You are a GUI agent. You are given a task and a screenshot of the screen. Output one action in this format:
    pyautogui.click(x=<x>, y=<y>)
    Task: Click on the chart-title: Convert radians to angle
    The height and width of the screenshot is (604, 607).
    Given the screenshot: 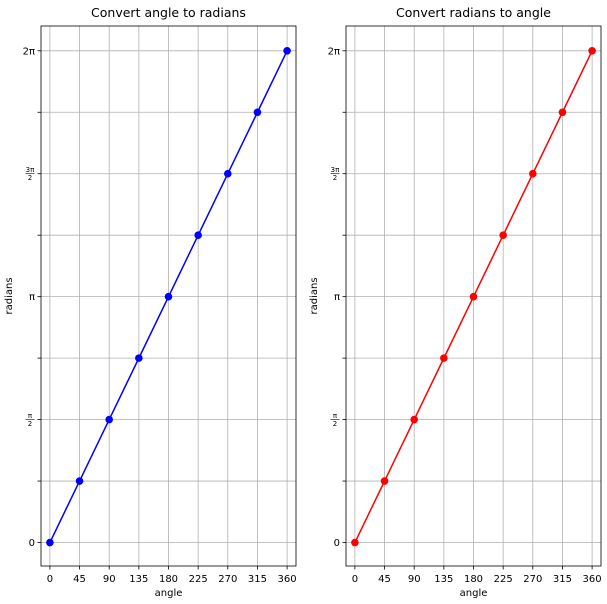 What is the action you would take?
    pyautogui.click(x=473, y=12)
    